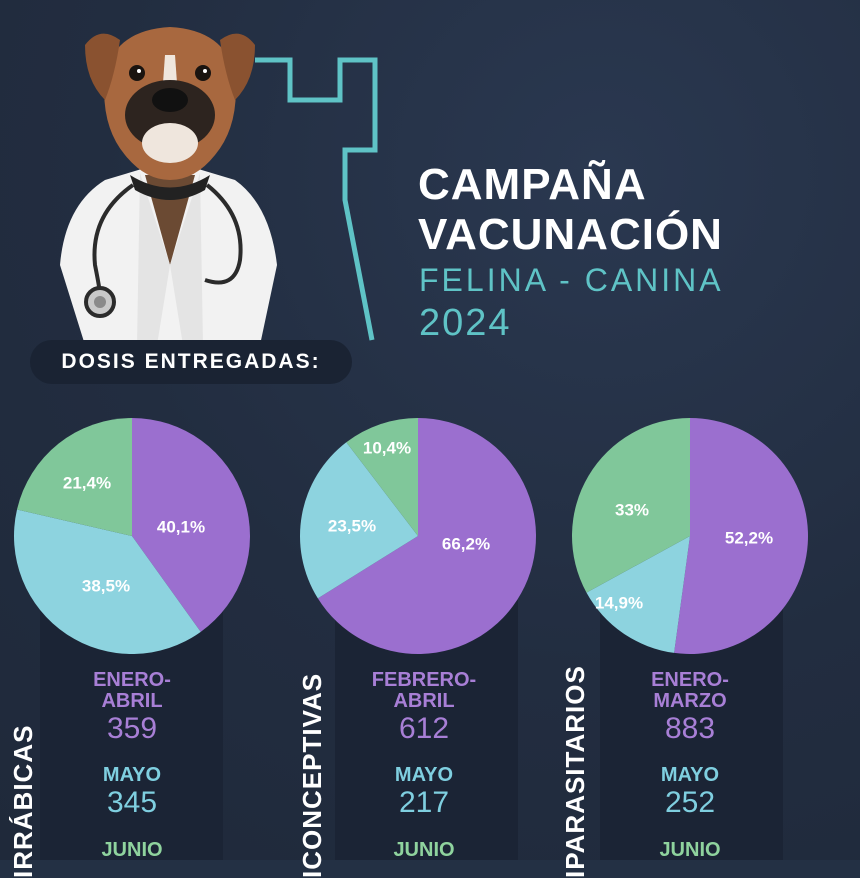  Describe the element at coordinates (690, 802) in the screenshot. I see `dose-count-mayo: 252` at that location.